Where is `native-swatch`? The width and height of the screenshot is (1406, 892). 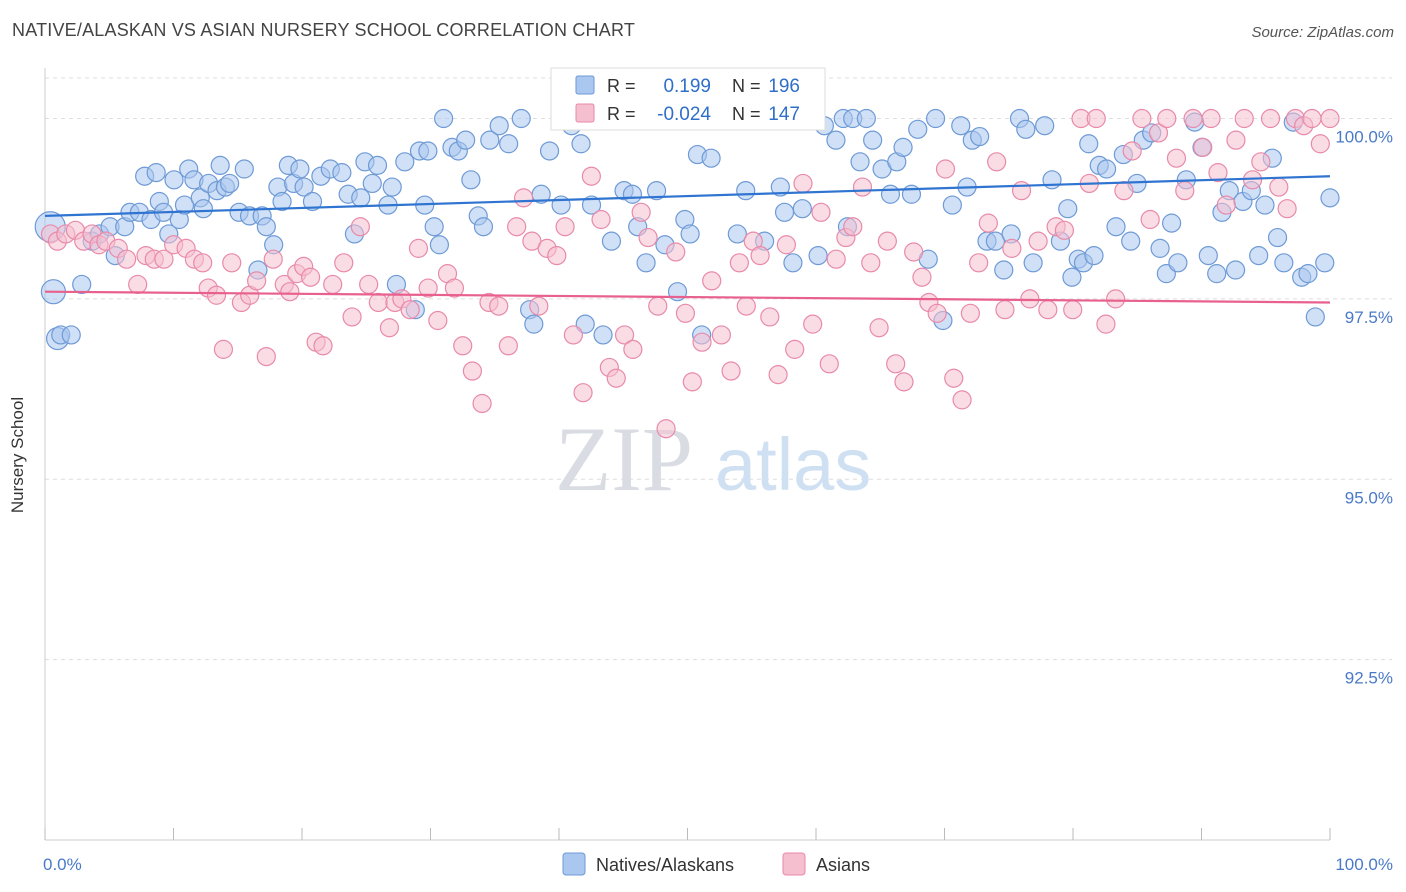
native-swatch is located at coordinates (585, 85).